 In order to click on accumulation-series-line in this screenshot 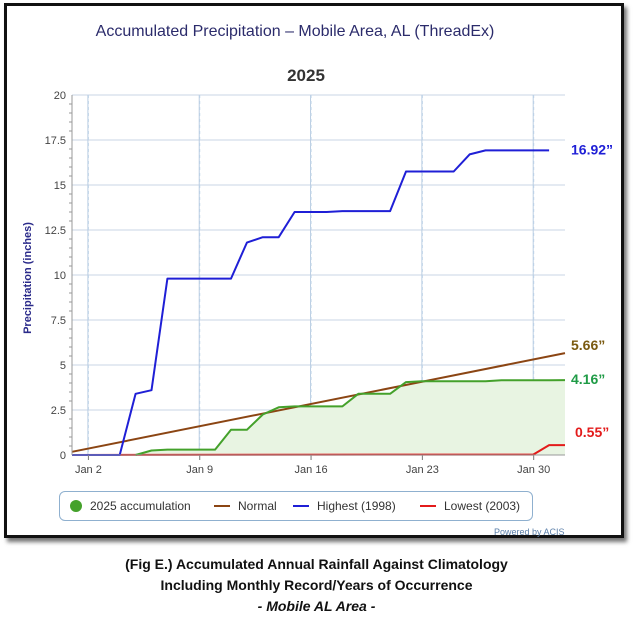, I will do `click(350, 417)`.